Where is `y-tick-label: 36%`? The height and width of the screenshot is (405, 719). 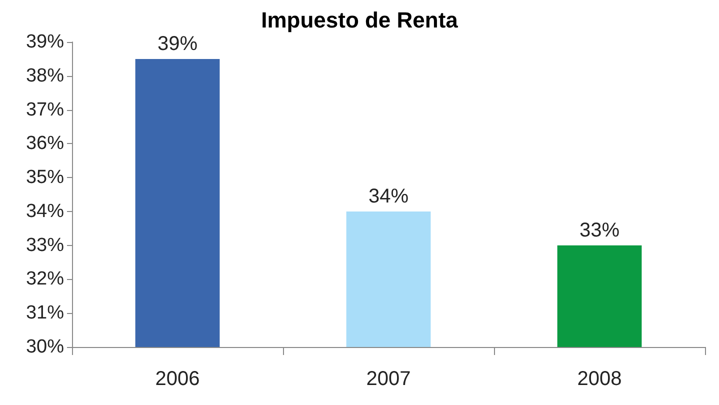 y-tick-label: 36% is located at coordinates (45, 143).